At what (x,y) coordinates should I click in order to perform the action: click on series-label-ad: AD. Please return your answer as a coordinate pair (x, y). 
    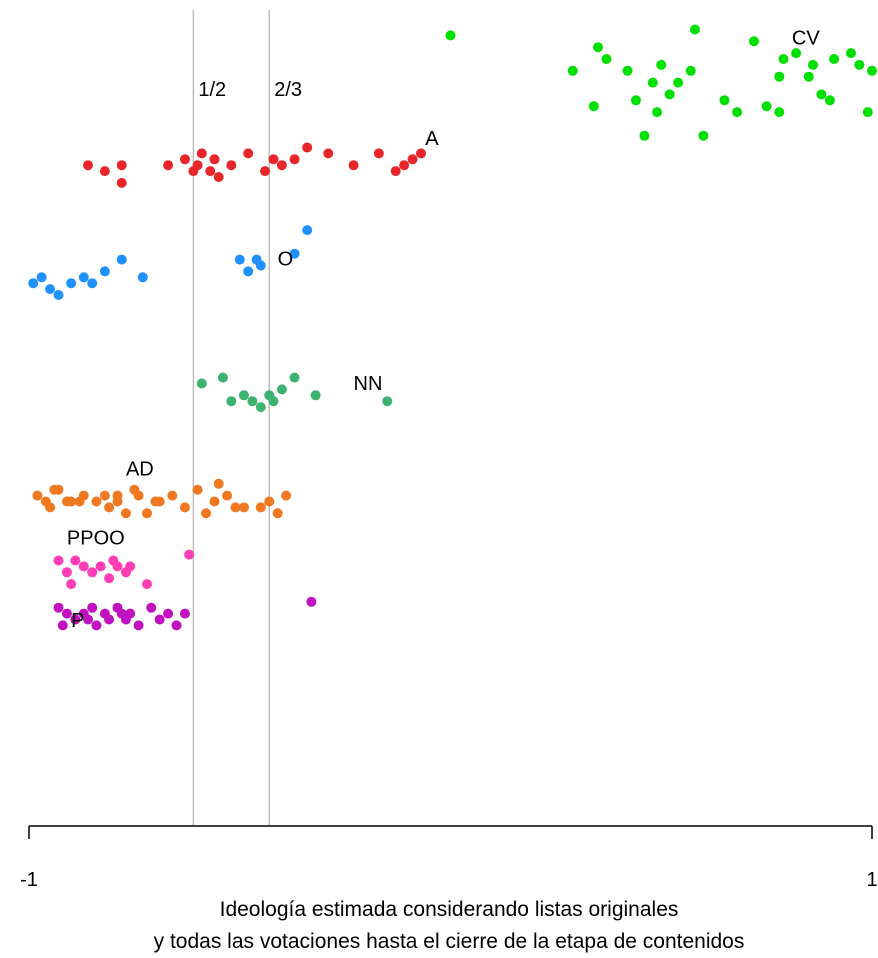
    Looking at the image, I should click on (140, 470).